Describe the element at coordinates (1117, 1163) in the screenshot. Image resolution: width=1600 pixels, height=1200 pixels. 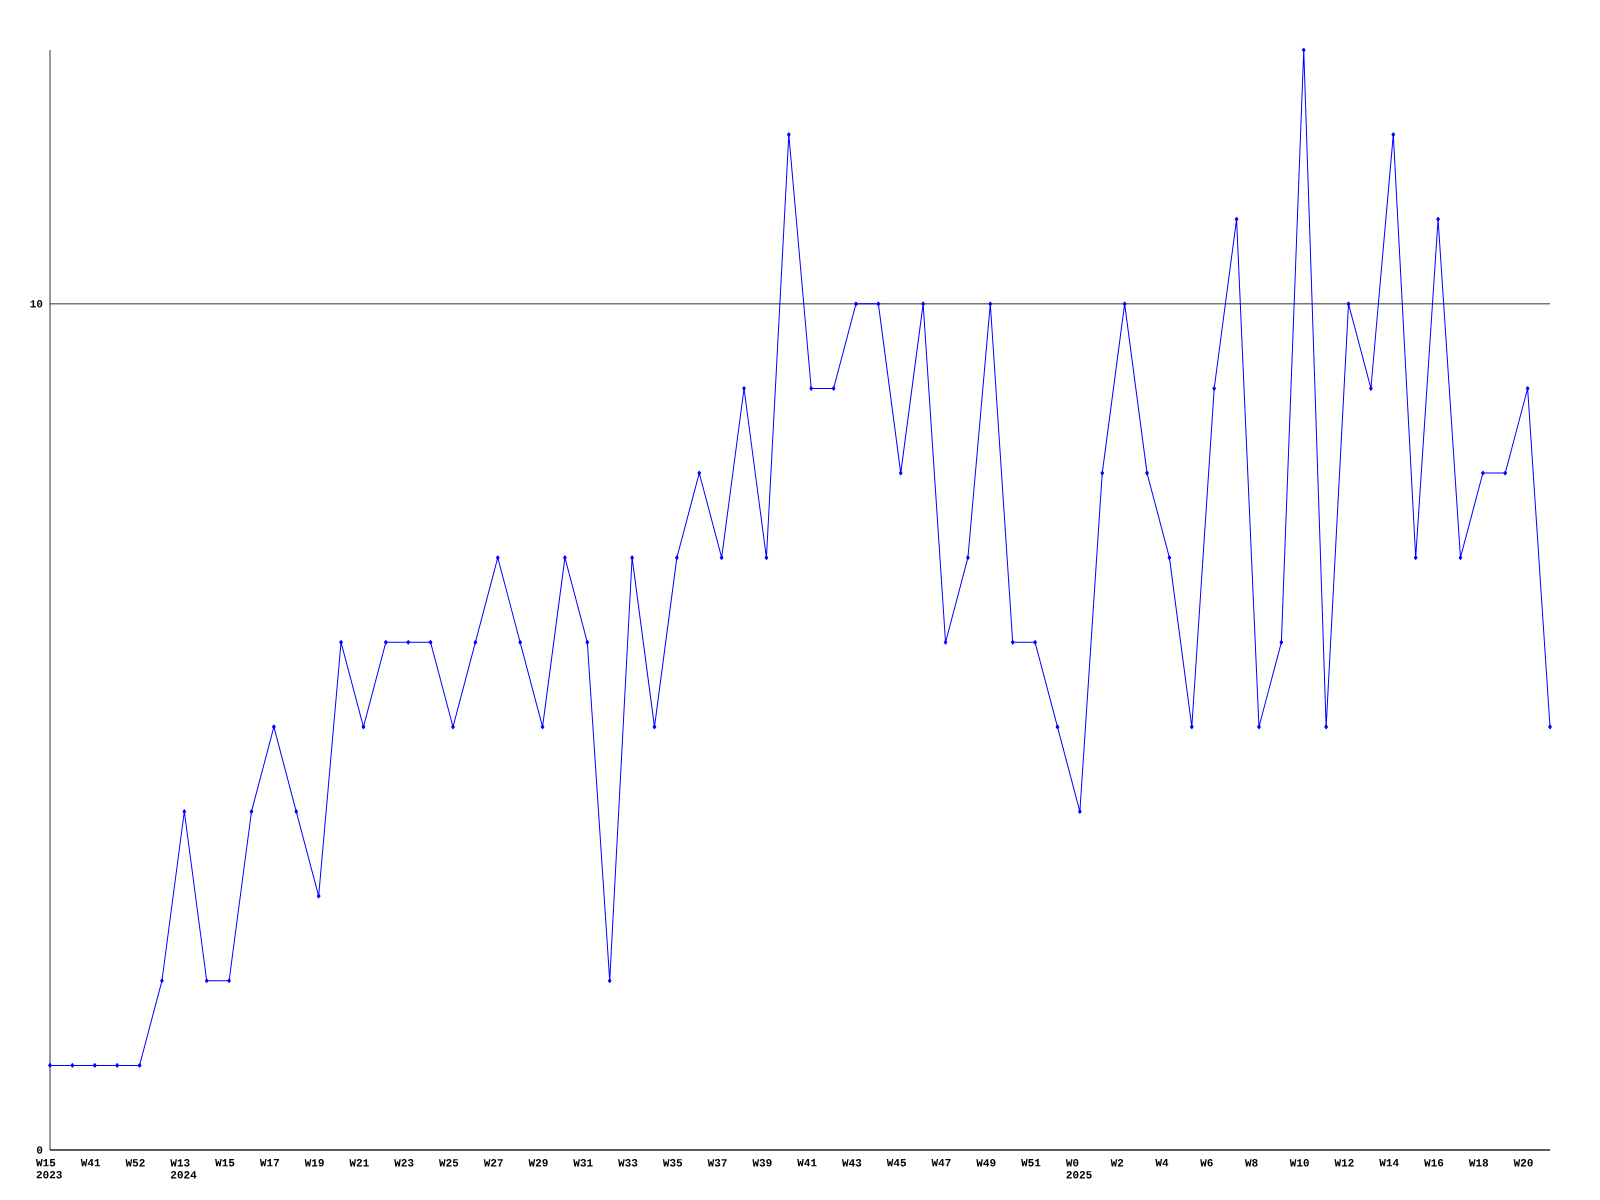
I see `x-tick-label: W2` at that location.